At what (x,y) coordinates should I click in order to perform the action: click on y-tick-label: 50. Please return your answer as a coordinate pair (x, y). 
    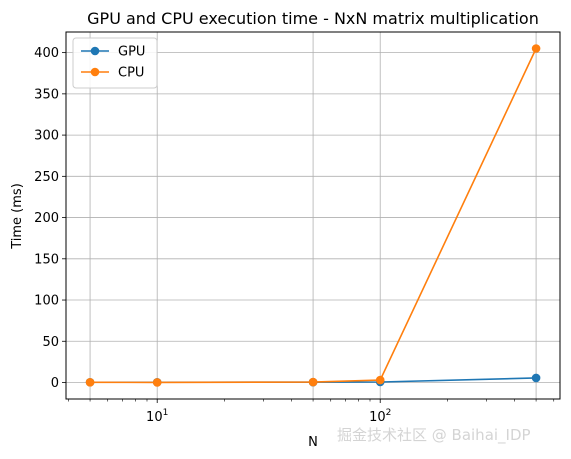
    Looking at the image, I should click on (50, 342).